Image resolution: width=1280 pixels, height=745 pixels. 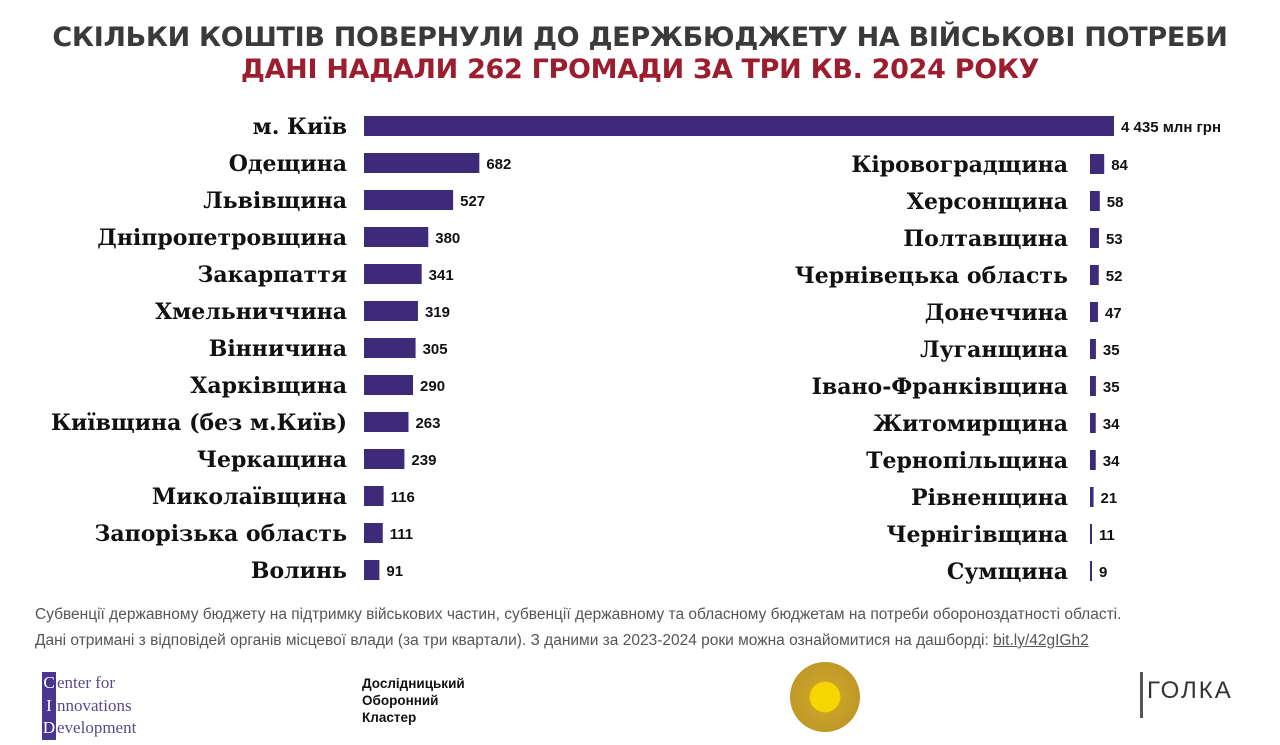 What do you see at coordinates (299, 571) in the screenshot?
I see `category-label: Волинь` at bounding box center [299, 571].